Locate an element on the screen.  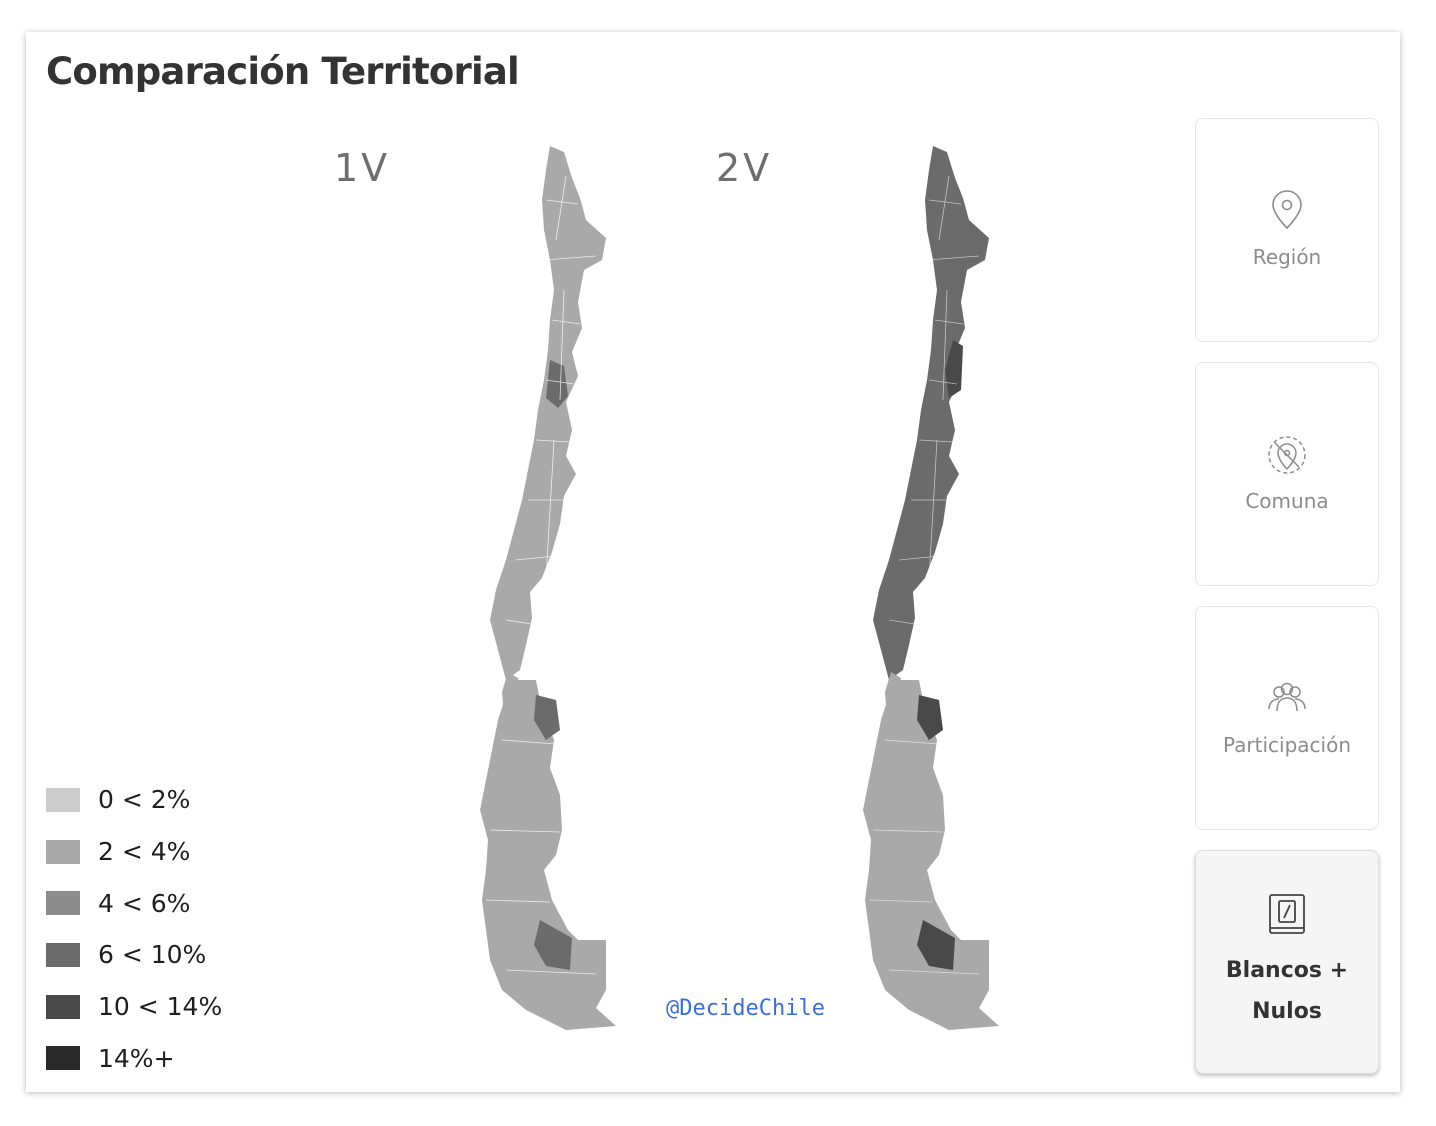
participacion-button-label: Participación is located at coordinates (1286, 745).